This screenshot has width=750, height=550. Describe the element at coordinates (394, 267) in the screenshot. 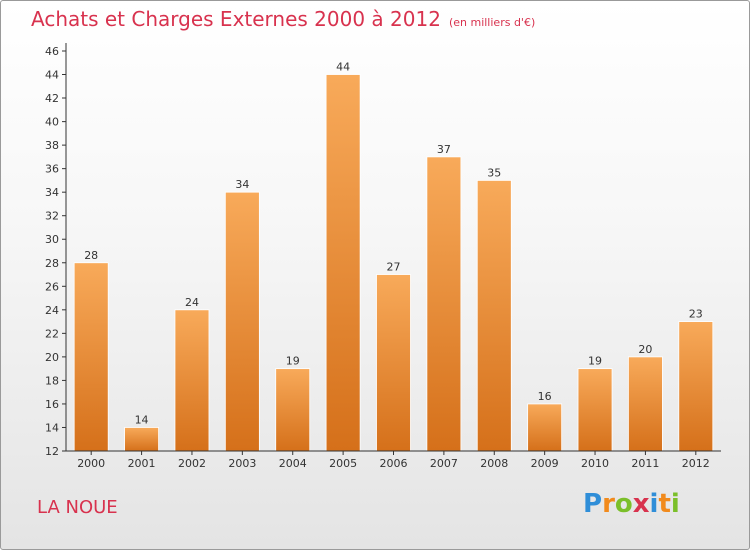

I see `bar-value-label: 27` at that location.